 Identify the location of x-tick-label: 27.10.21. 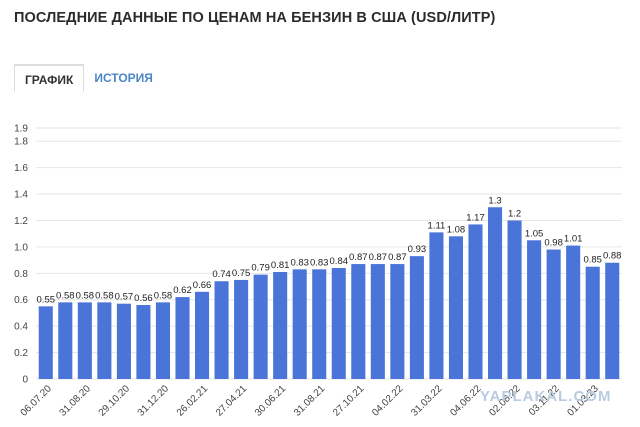
(349, 401).